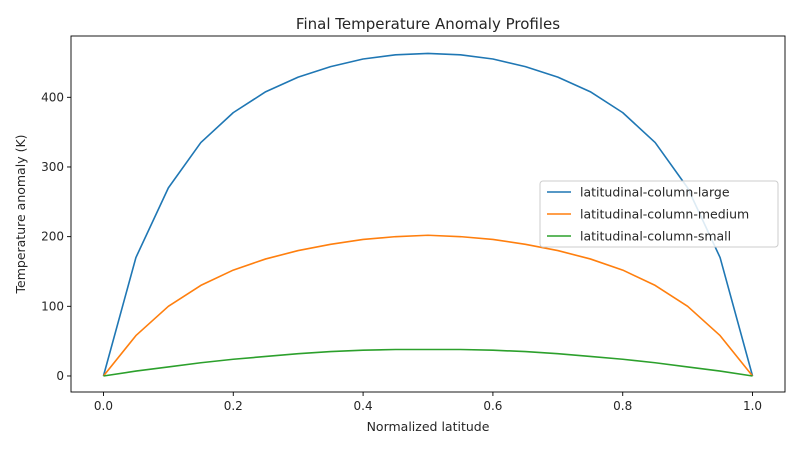 This screenshot has height=450, width=800. What do you see at coordinates (492, 406) in the screenshot?
I see `x-tick-label: 0.6` at bounding box center [492, 406].